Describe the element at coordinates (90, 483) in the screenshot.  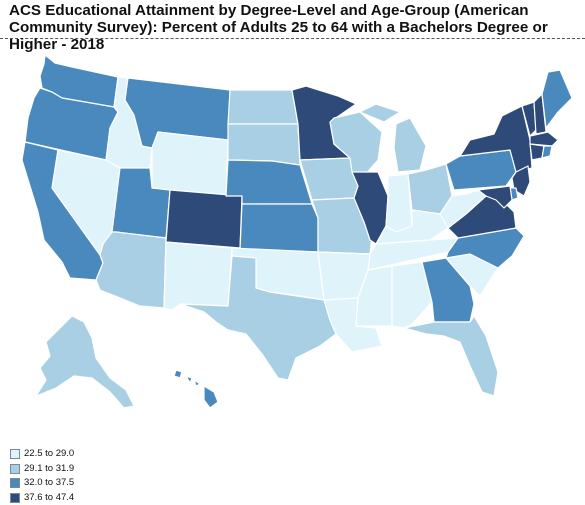
I see `legend-item: 32.0 to 37.5` at that location.